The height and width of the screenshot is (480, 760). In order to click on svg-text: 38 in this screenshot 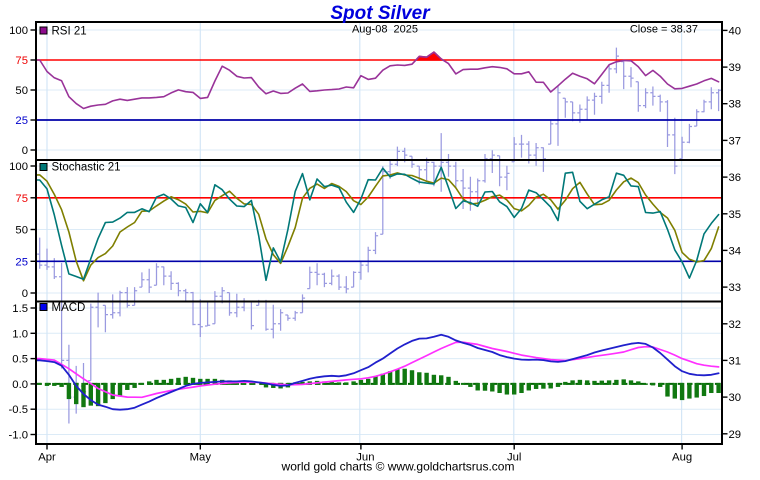, I will do `click(735, 105)`.